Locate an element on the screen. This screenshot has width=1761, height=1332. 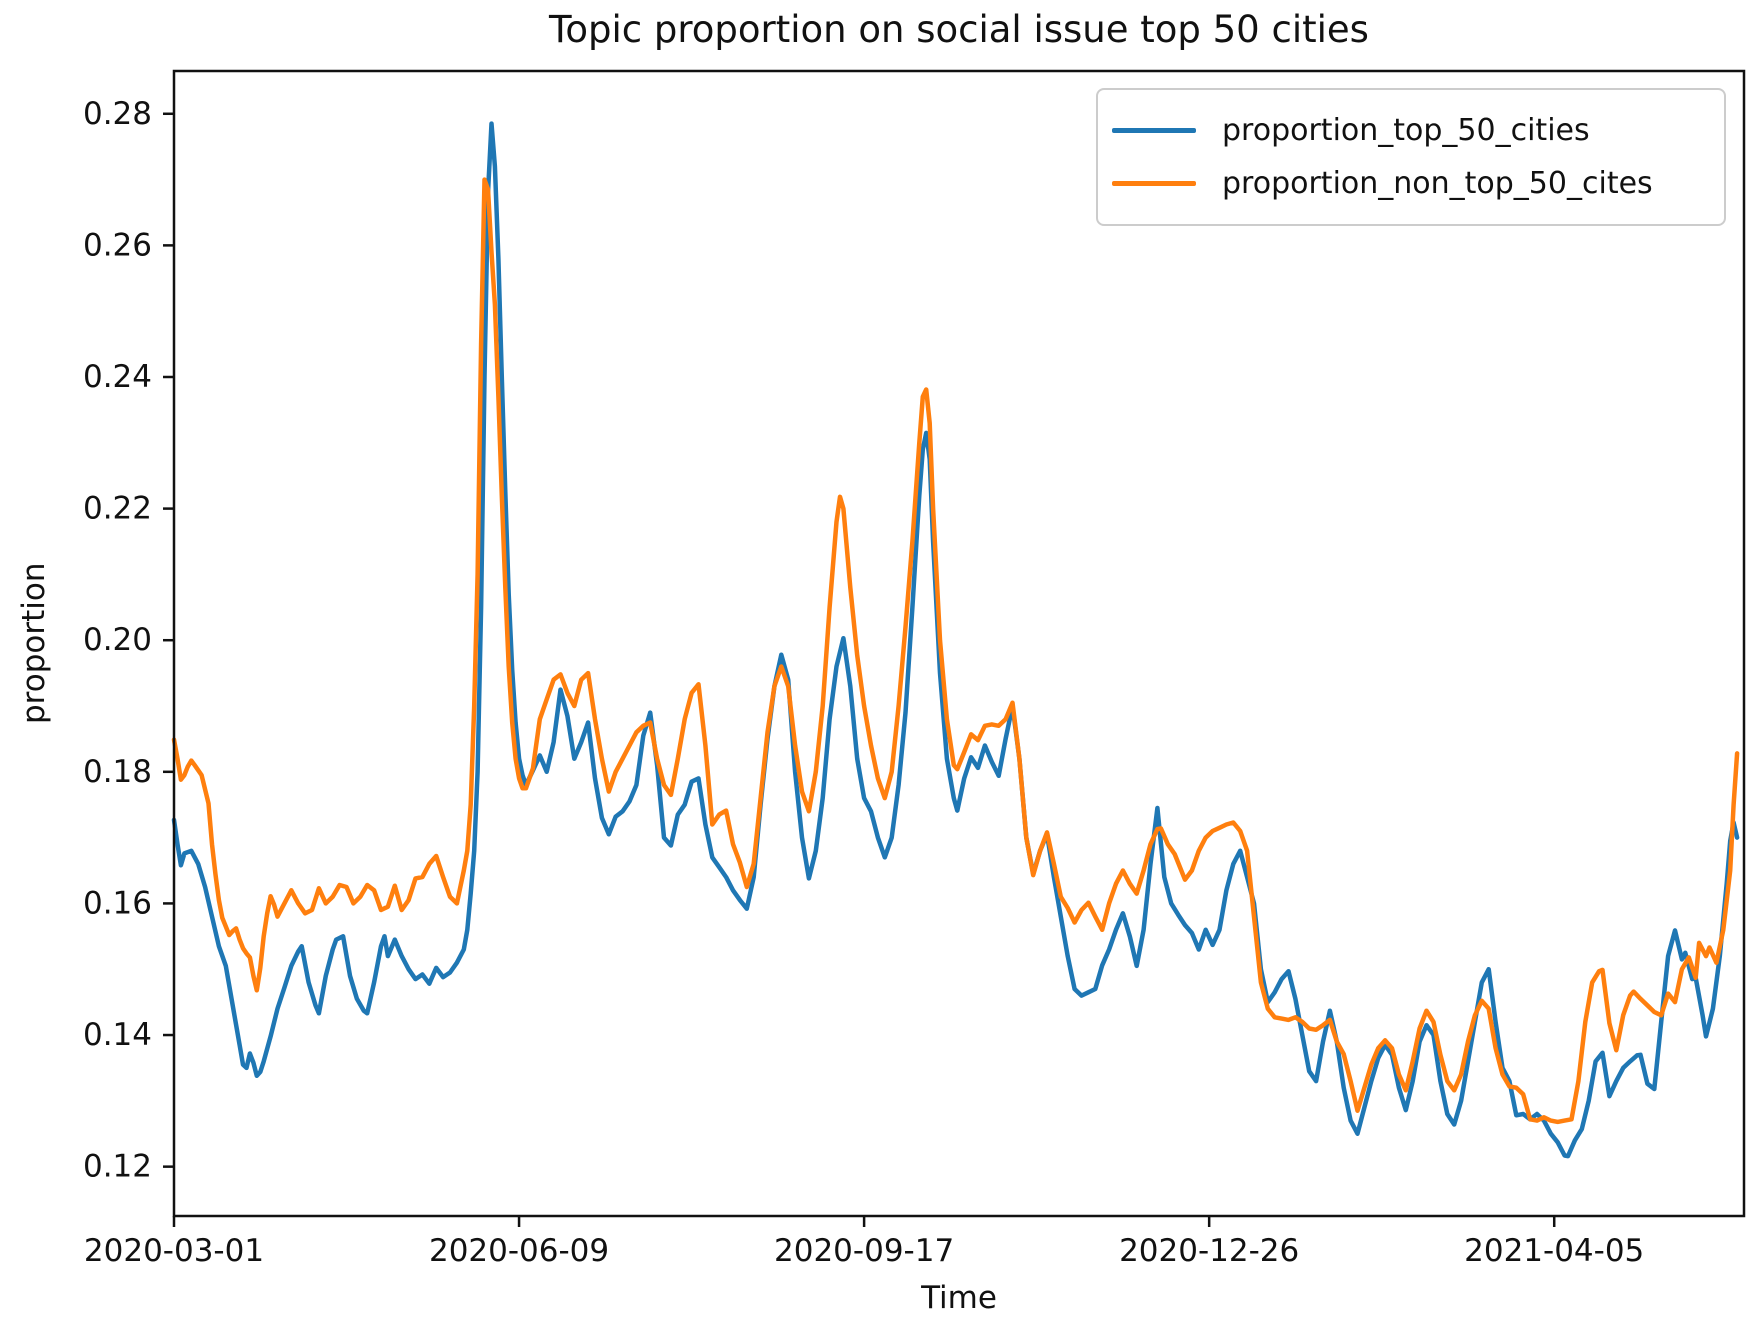
y-tick-label: 0.22 is located at coordinates (117, 509).